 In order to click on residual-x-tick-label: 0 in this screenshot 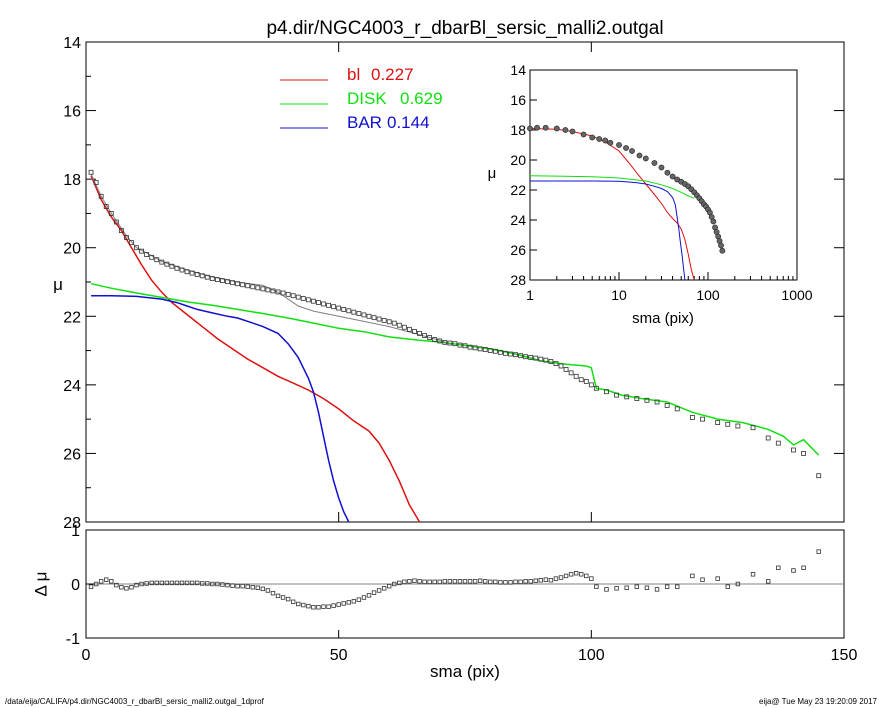, I will do `click(86, 655)`.